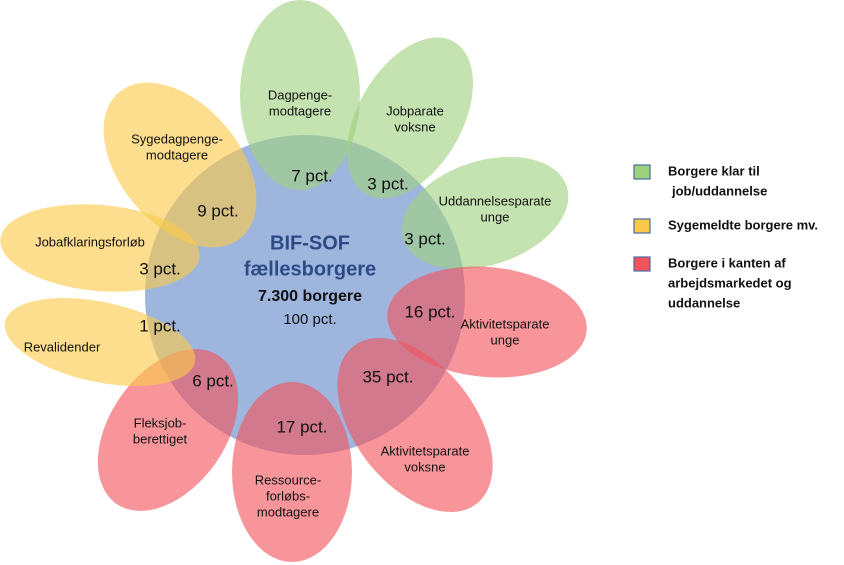 The image size is (844, 565). What do you see at coordinates (177, 138) in the screenshot?
I see `petal-label: Sygedagpenge-` at bounding box center [177, 138].